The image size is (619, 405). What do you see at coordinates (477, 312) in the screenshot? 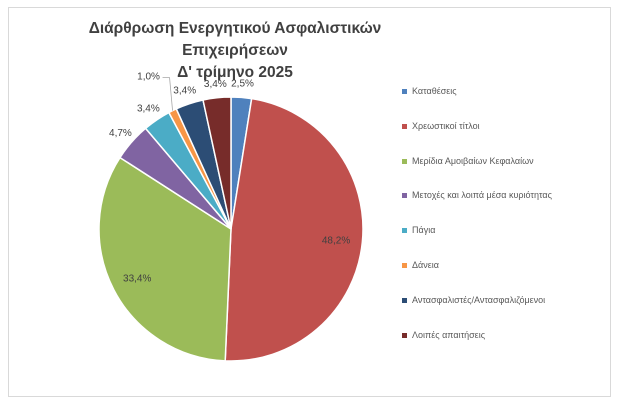
I see `legend-item: Αντασφαλιστές/Αντασφαλιζόμενοι` at bounding box center [477, 312].